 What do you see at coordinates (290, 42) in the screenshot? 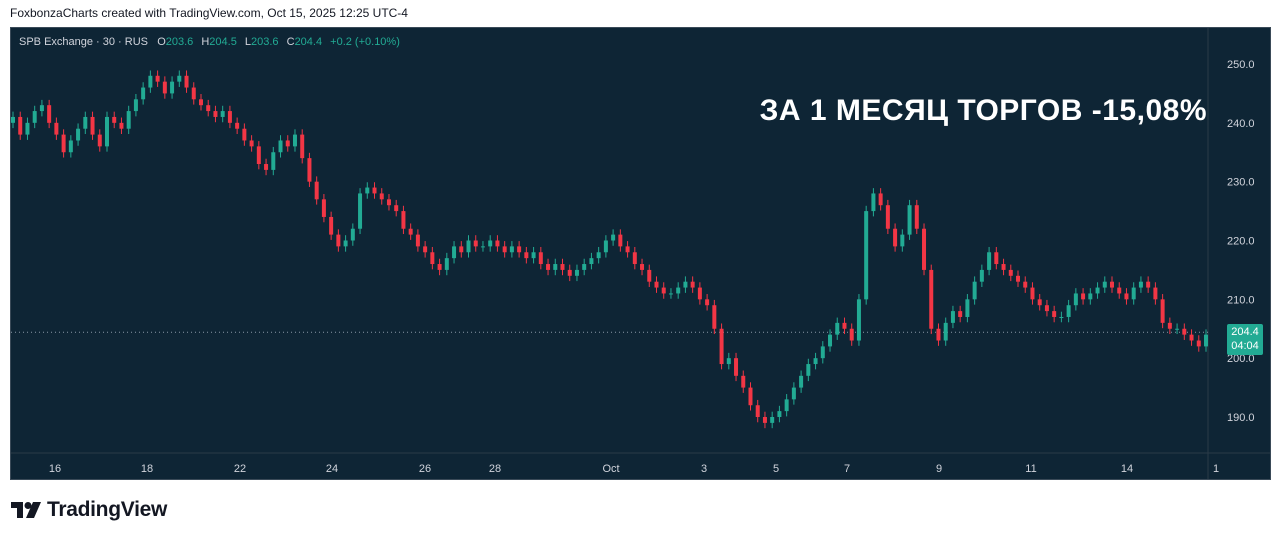
I see `close-key: C` at bounding box center [290, 42].